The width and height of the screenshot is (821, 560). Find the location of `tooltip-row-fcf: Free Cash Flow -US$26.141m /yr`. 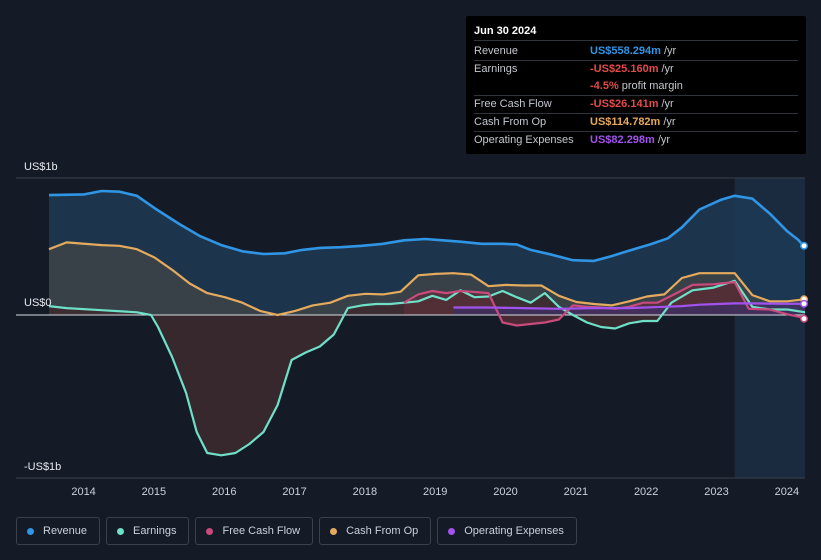

tooltip-row-fcf: Free Cash Flow -US$26.141m /yr is located at coordinates (636, 105).